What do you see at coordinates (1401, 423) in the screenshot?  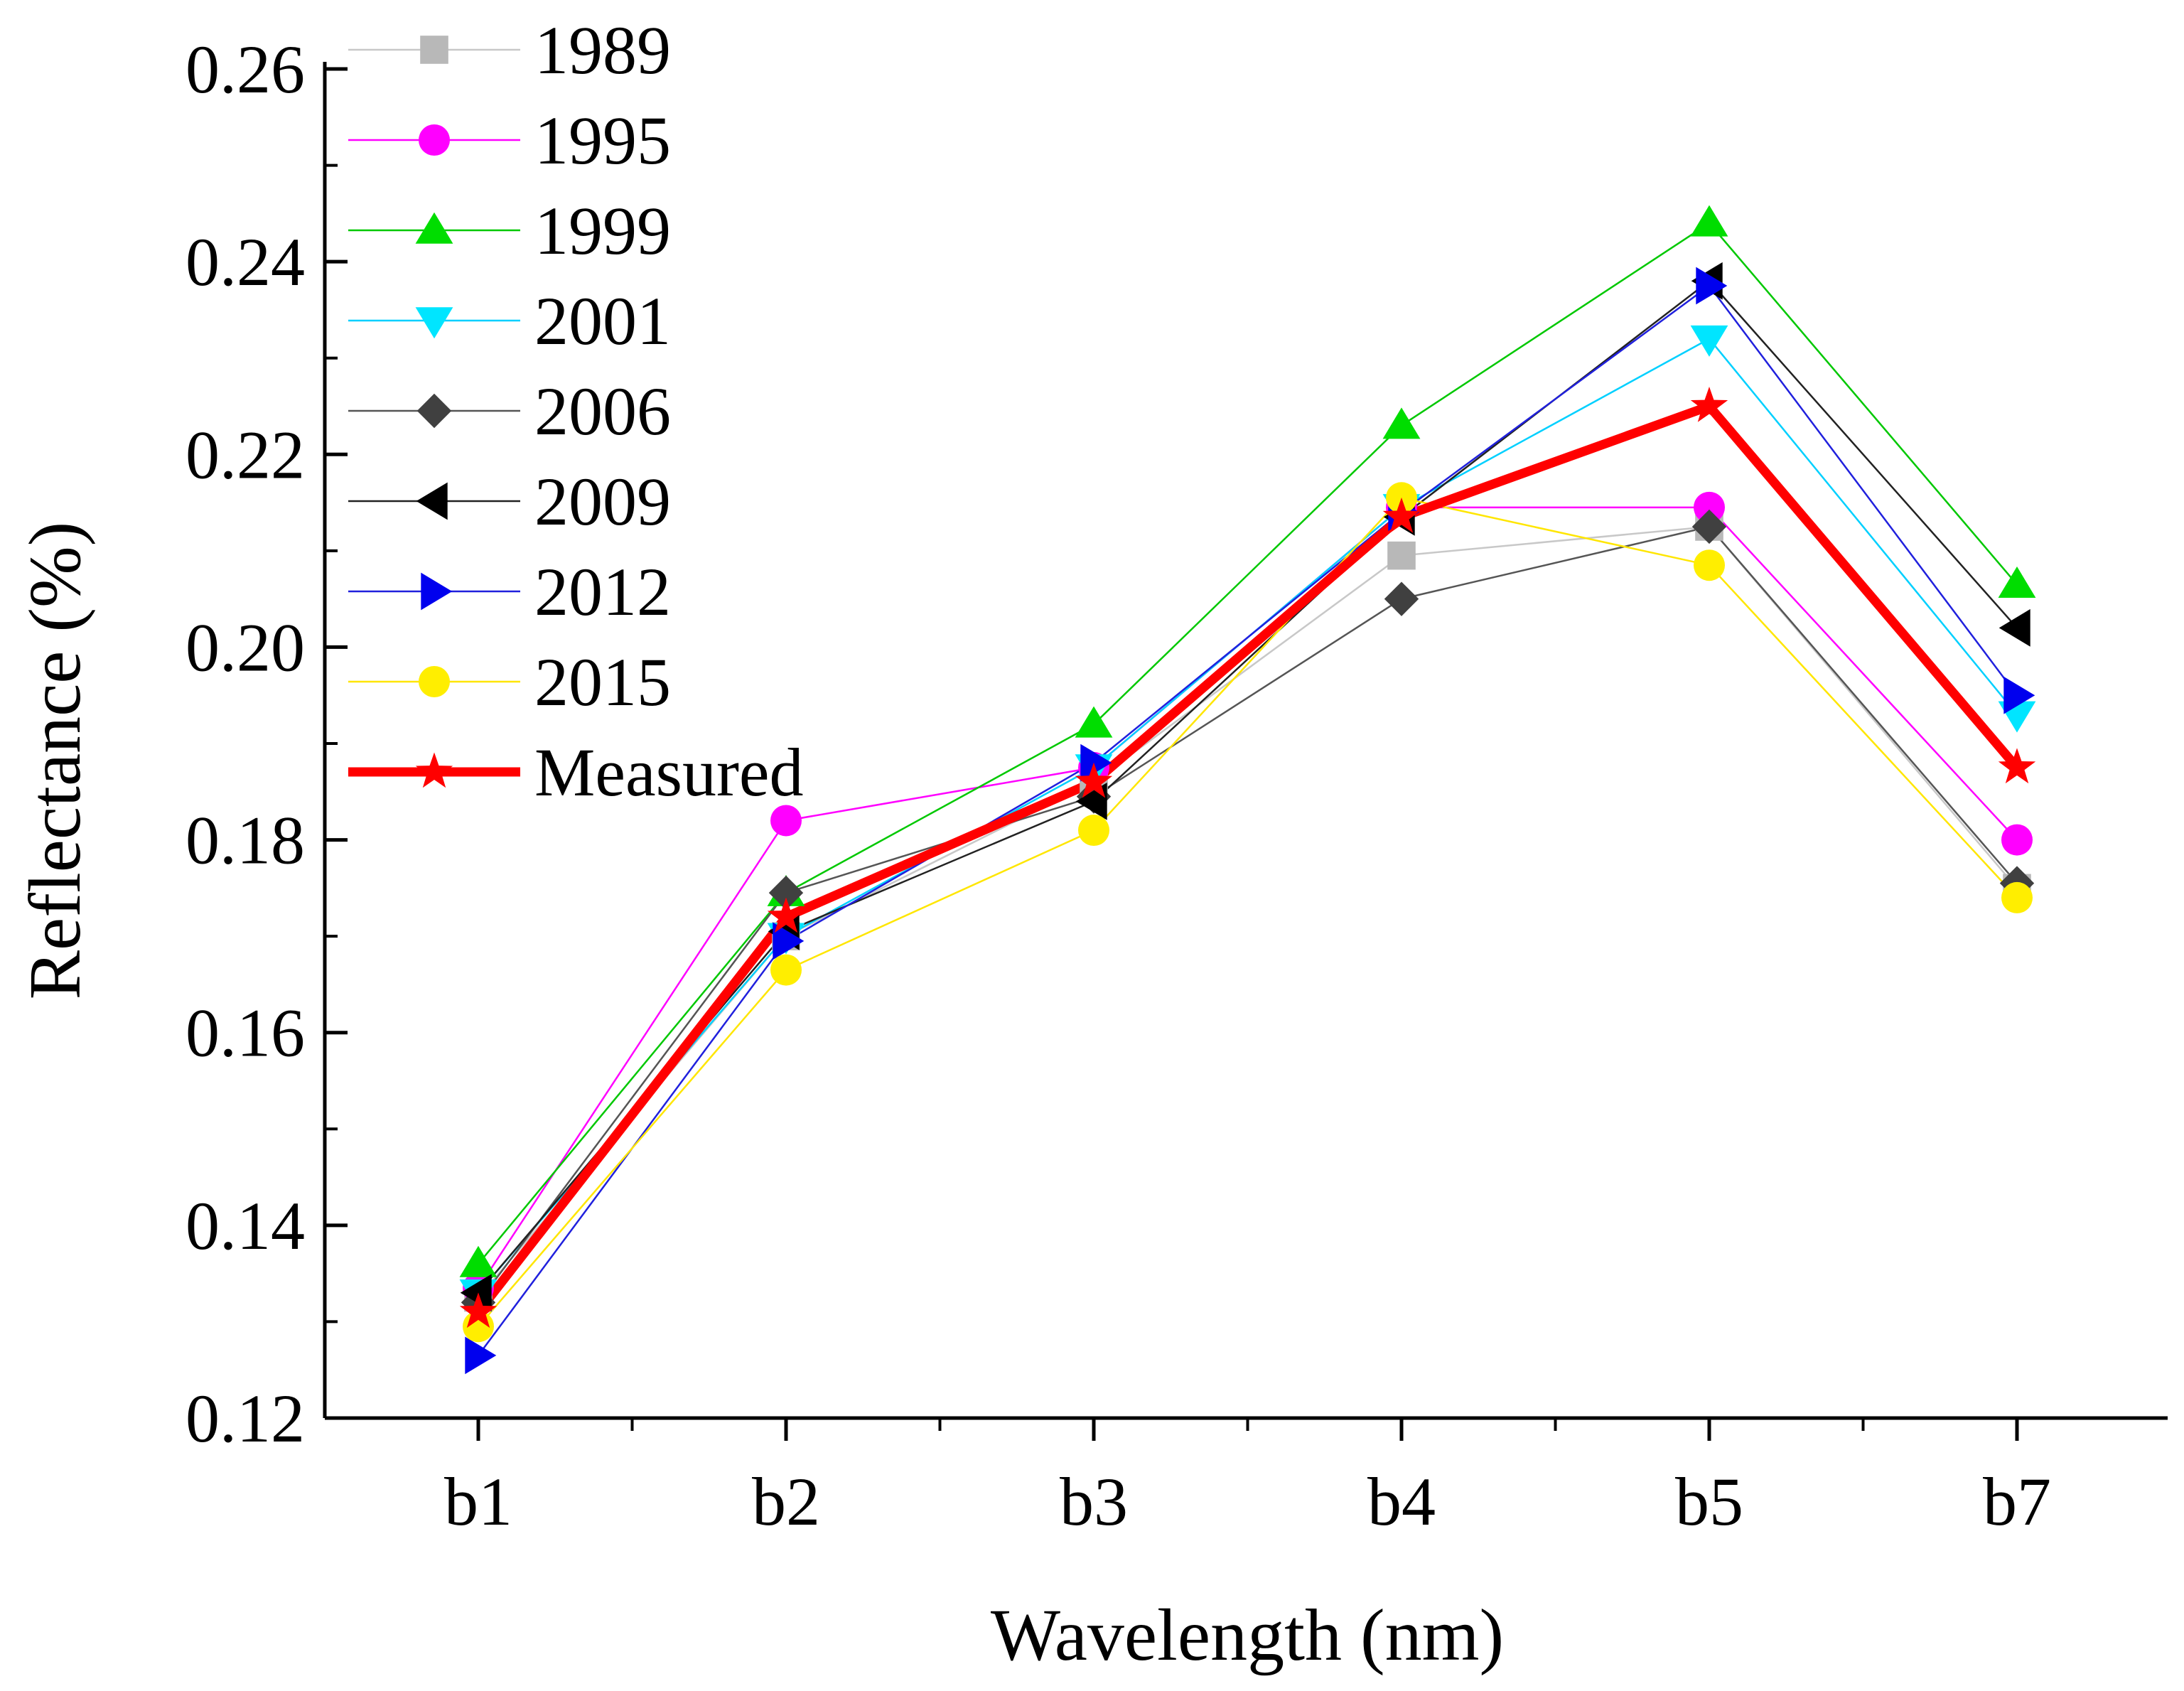 I see `point-1999-b4` at bounding box center [1401, 423].